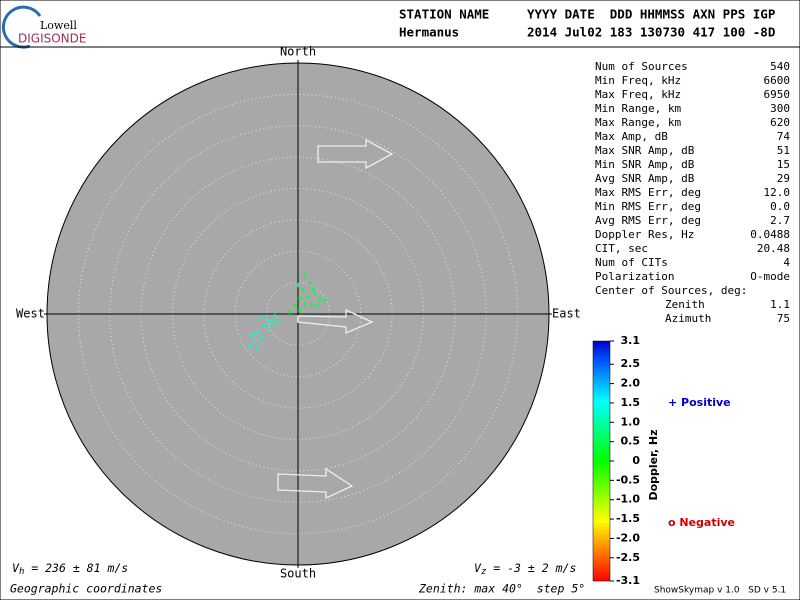 The height and width of the screenshot is (600, 800). Describe the element at coordinates (631, 262) in the screenshot. I see `stat-label: Num of CITs` at that location.